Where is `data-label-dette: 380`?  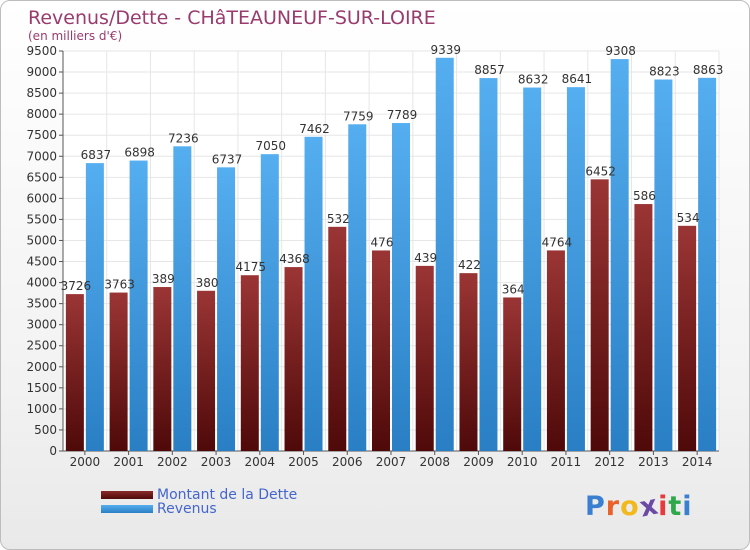 data-label-dette: 380 is located at coordinates (207, 283).